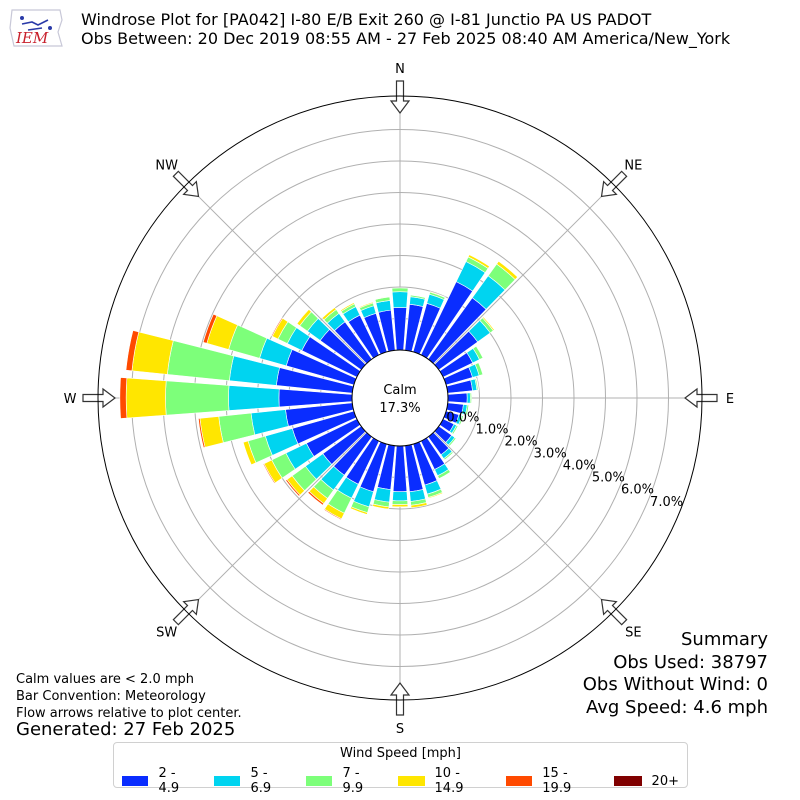 This screenshot has width=800, height=800. I want to click on legend-item: 7 - 9.9, so click(344, 781).